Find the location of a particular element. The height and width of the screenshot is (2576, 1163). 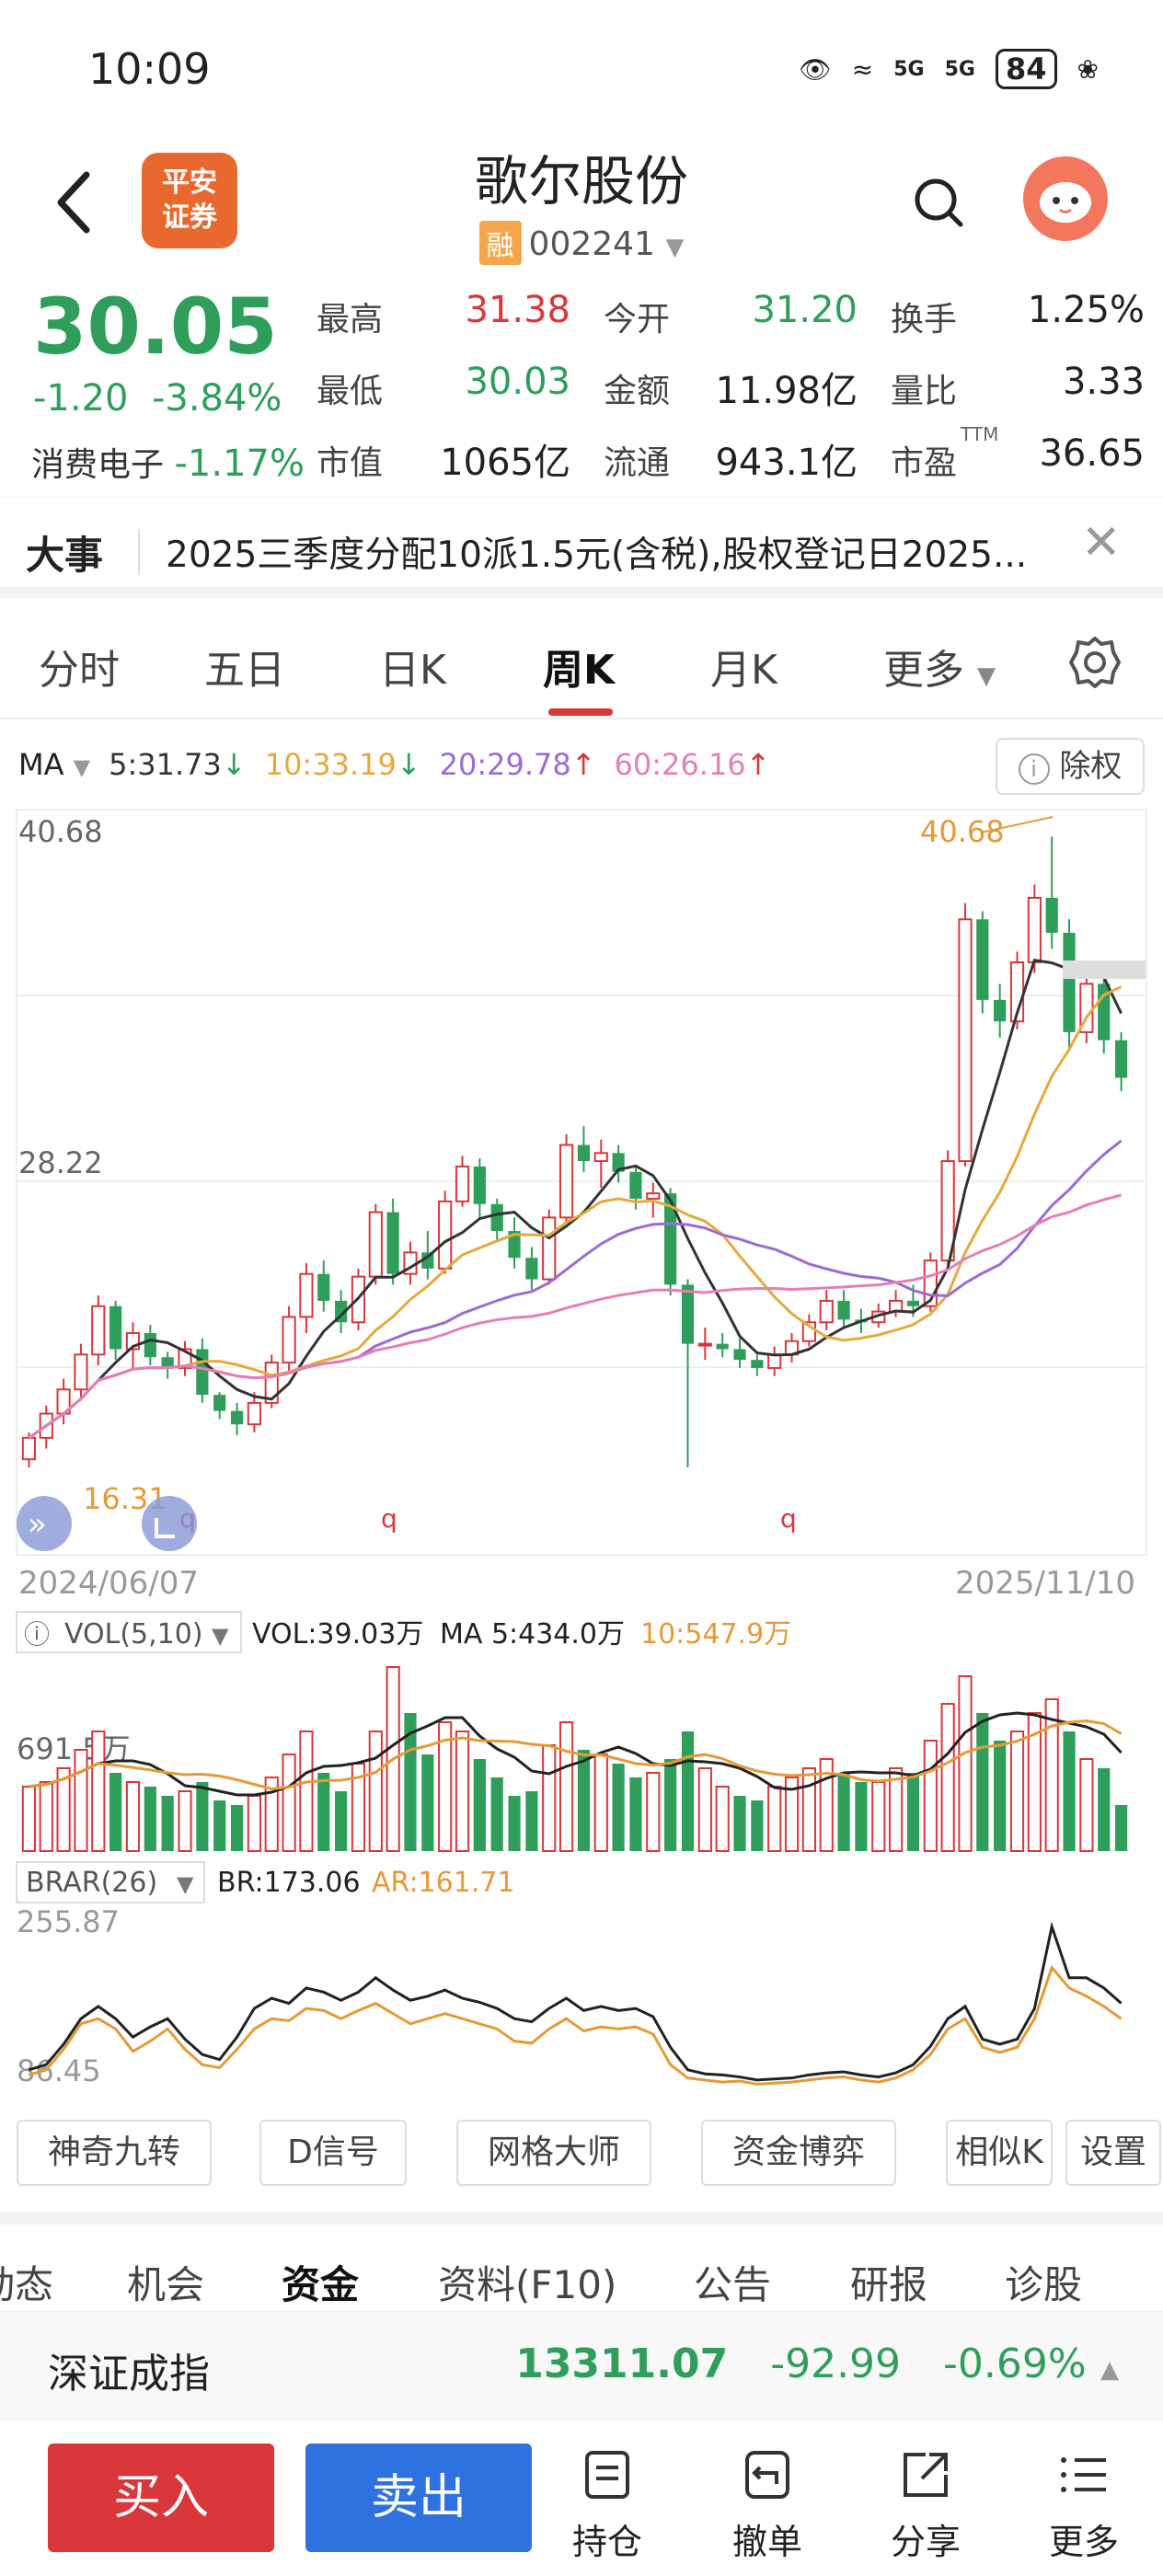

logo-text-1: 平安 is located at coordinates (190, 183).